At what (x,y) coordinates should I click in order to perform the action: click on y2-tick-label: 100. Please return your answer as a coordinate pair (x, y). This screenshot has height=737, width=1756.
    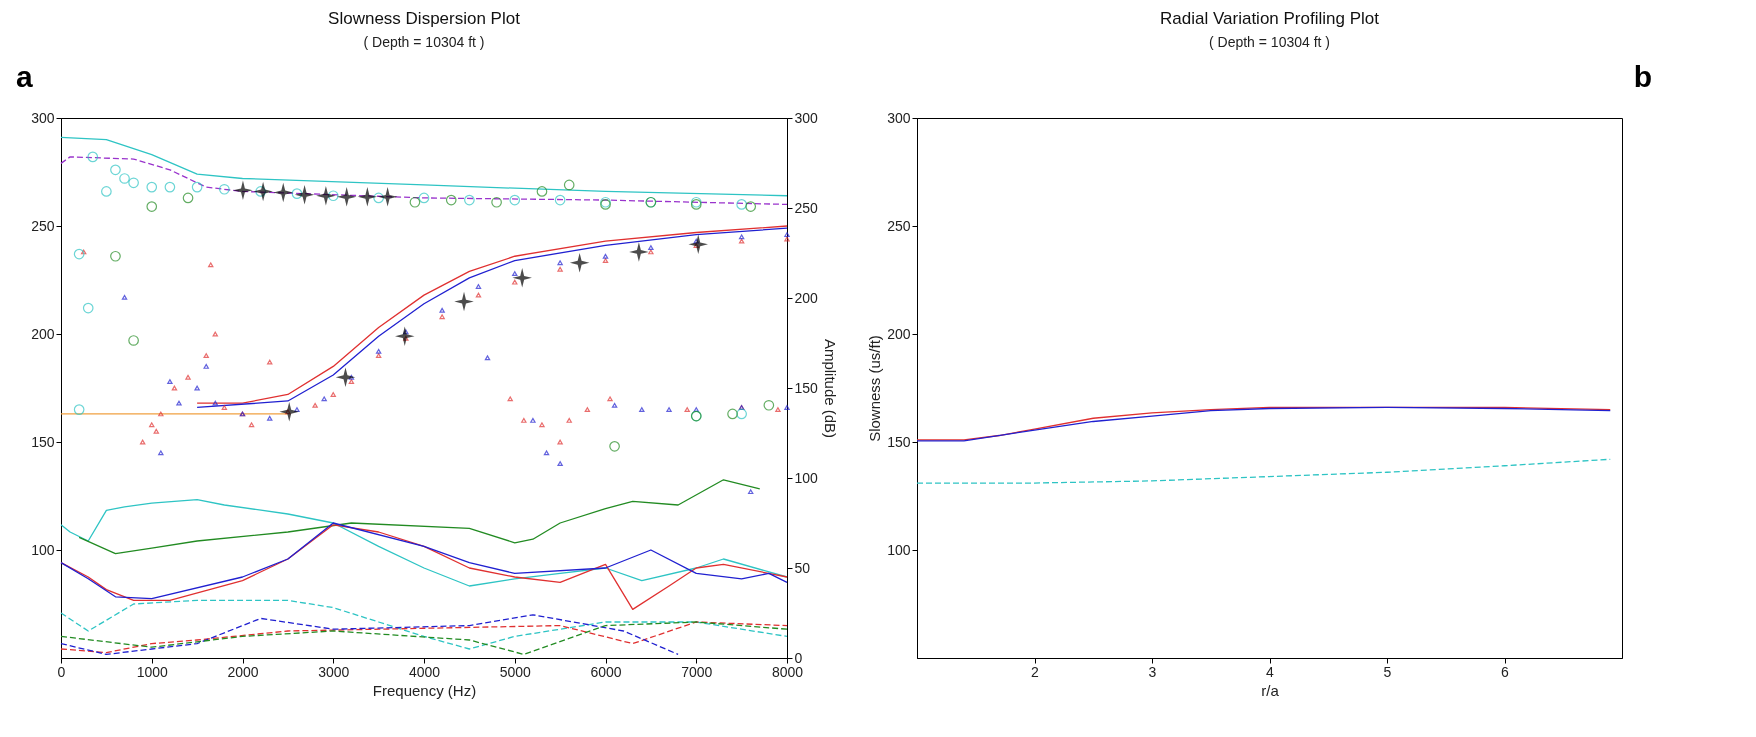
    Looking at the image, I should click on (806, 477).